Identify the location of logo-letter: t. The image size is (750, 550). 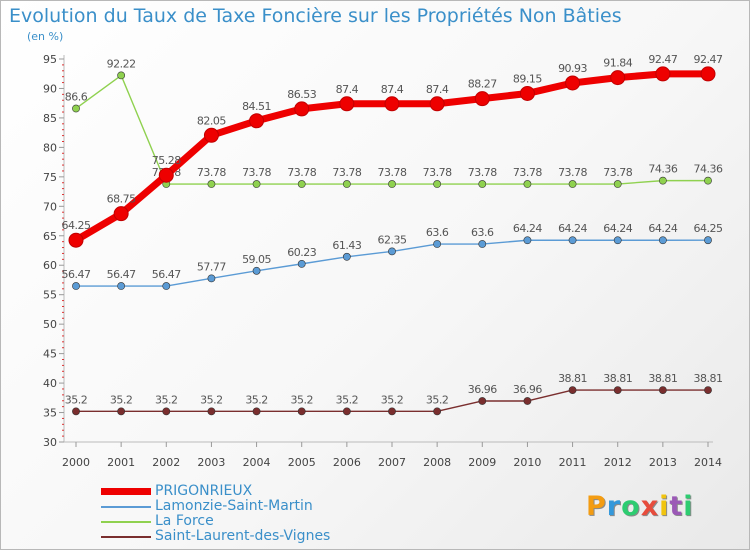
(676, 506).